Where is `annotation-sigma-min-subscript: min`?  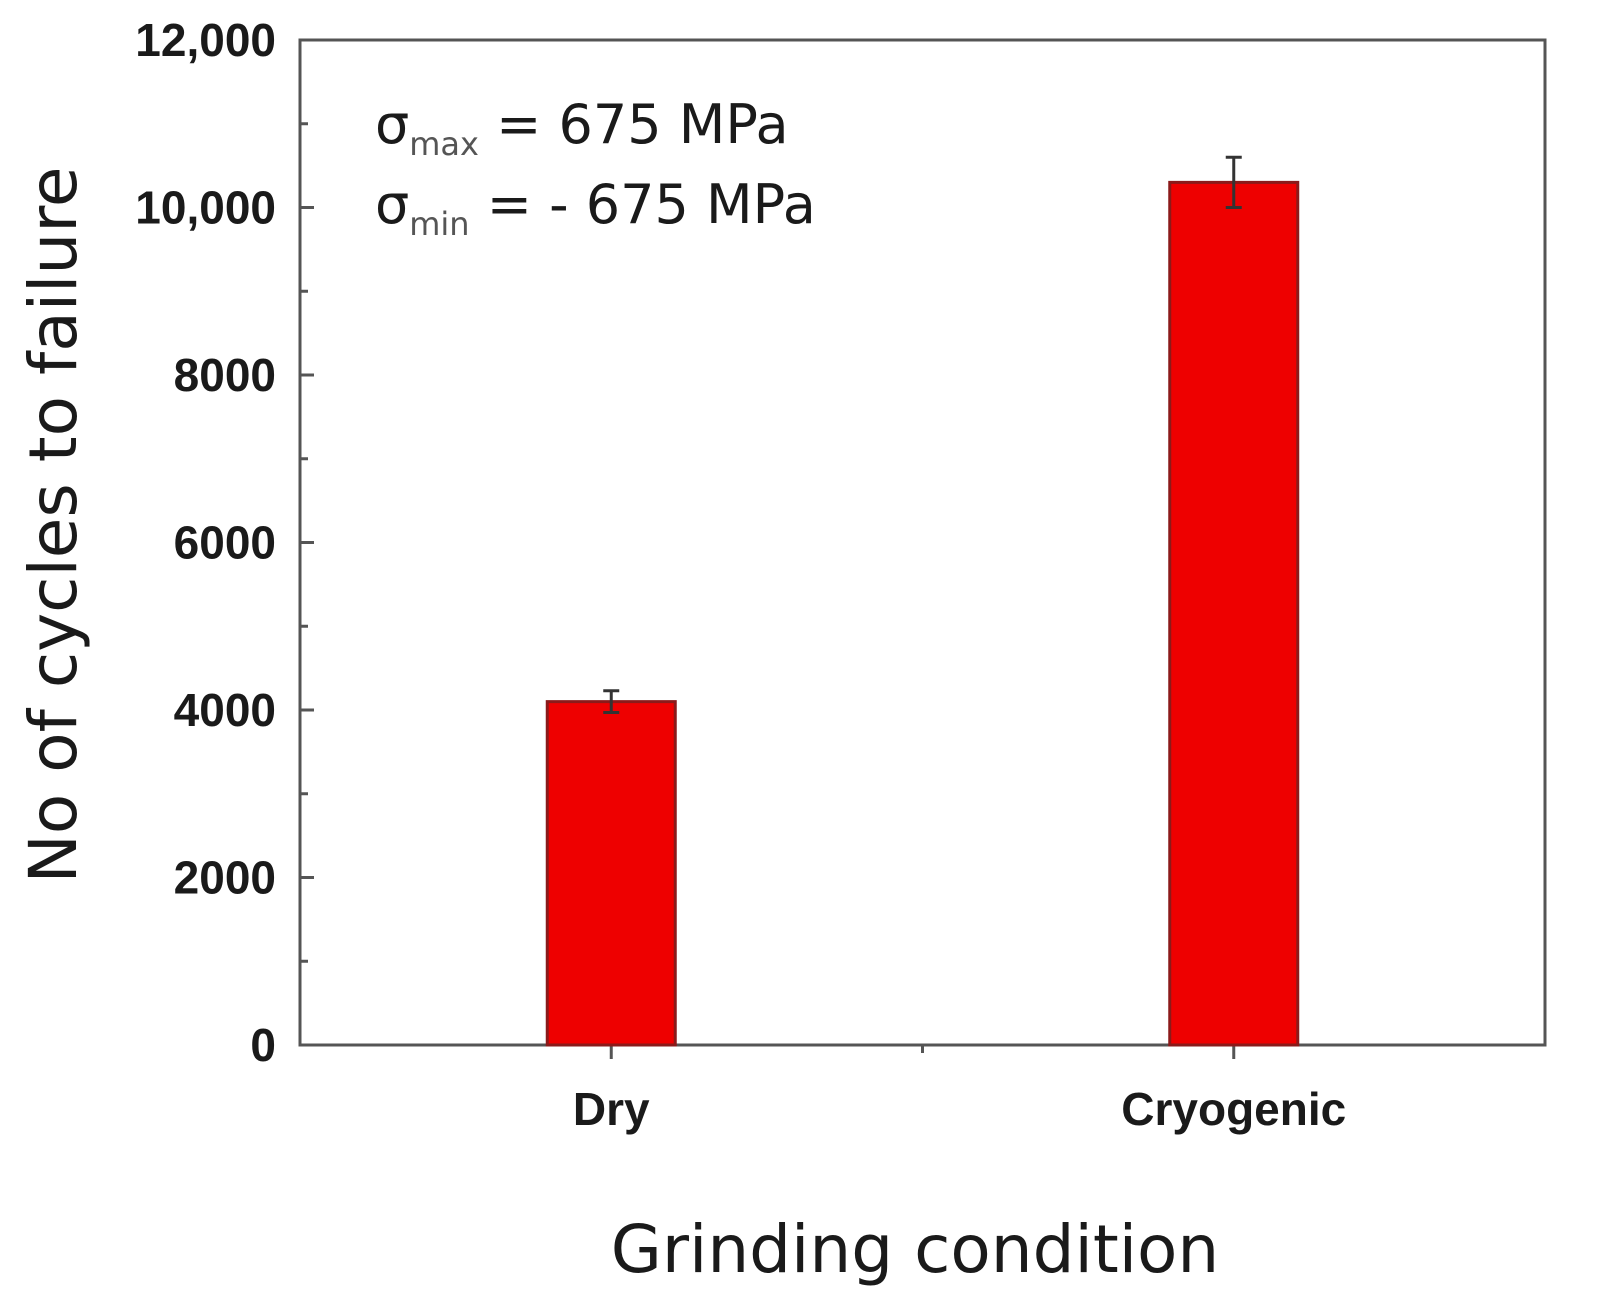 annotation-sigma-min-subscript: min is located at coordinates (439, 224).